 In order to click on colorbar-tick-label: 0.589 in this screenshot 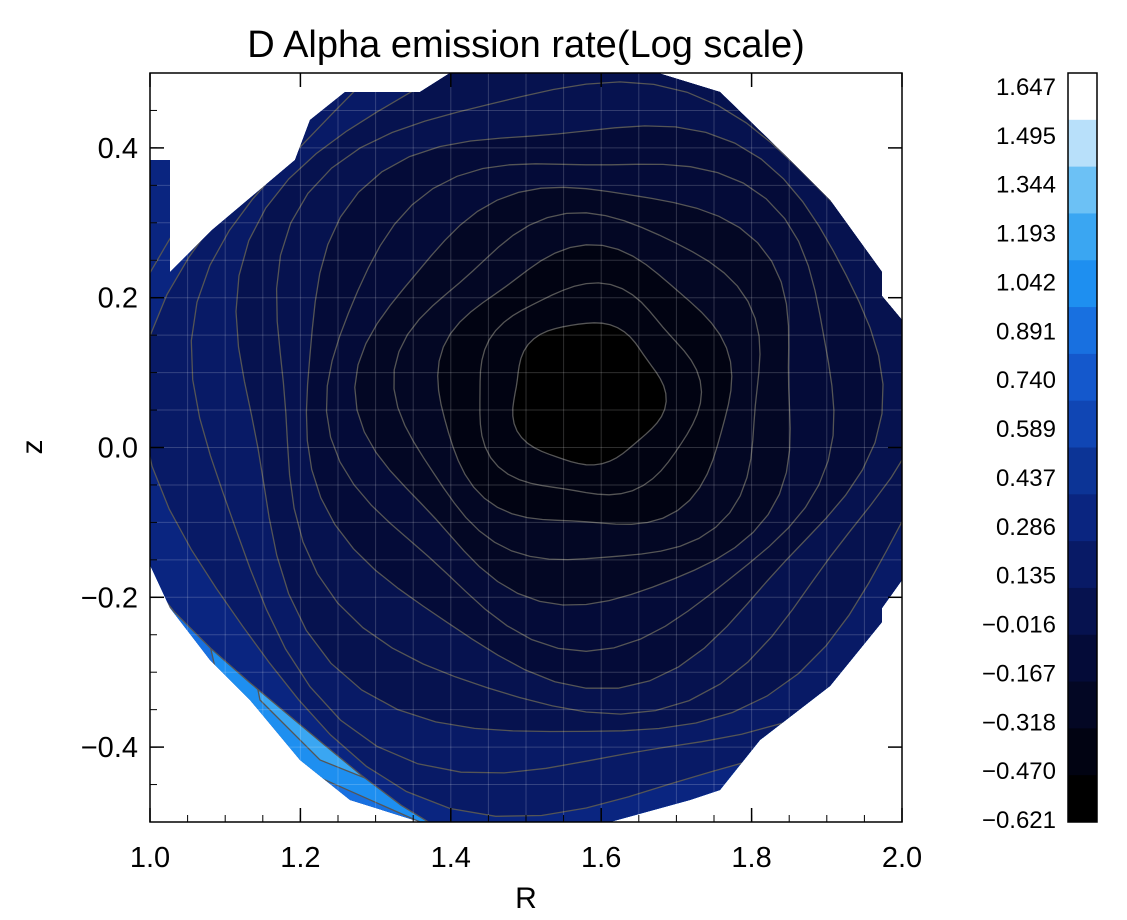, I will do `click(1026, 429)`.